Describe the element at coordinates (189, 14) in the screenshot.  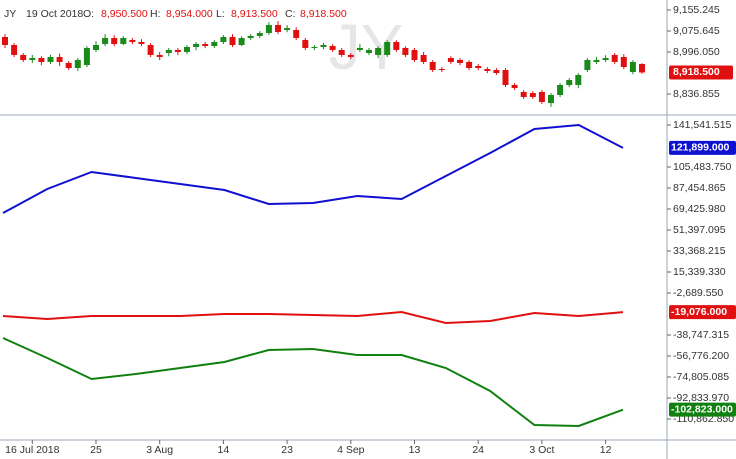
I see `high-value: 8,954.000` at that location.